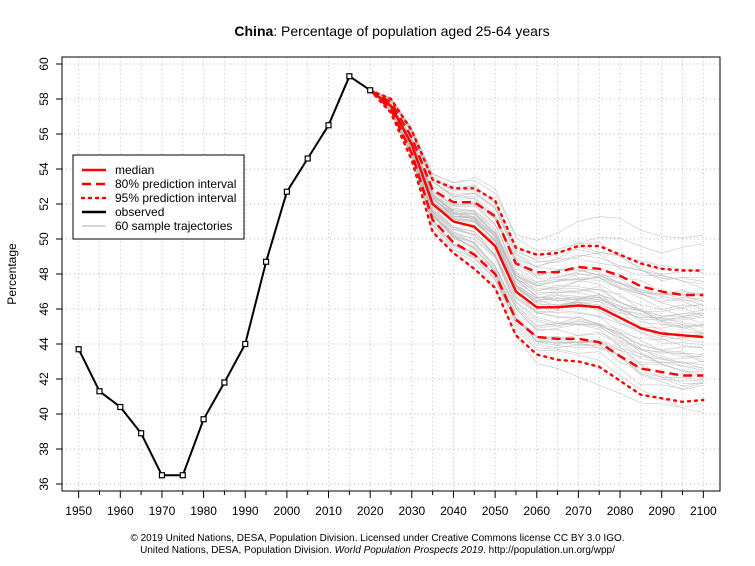  Describe the element at coordinates (549, 550) in the screenshot. I see `footer-citation-suffix: . http://population.un.org/wpp/` at that location.